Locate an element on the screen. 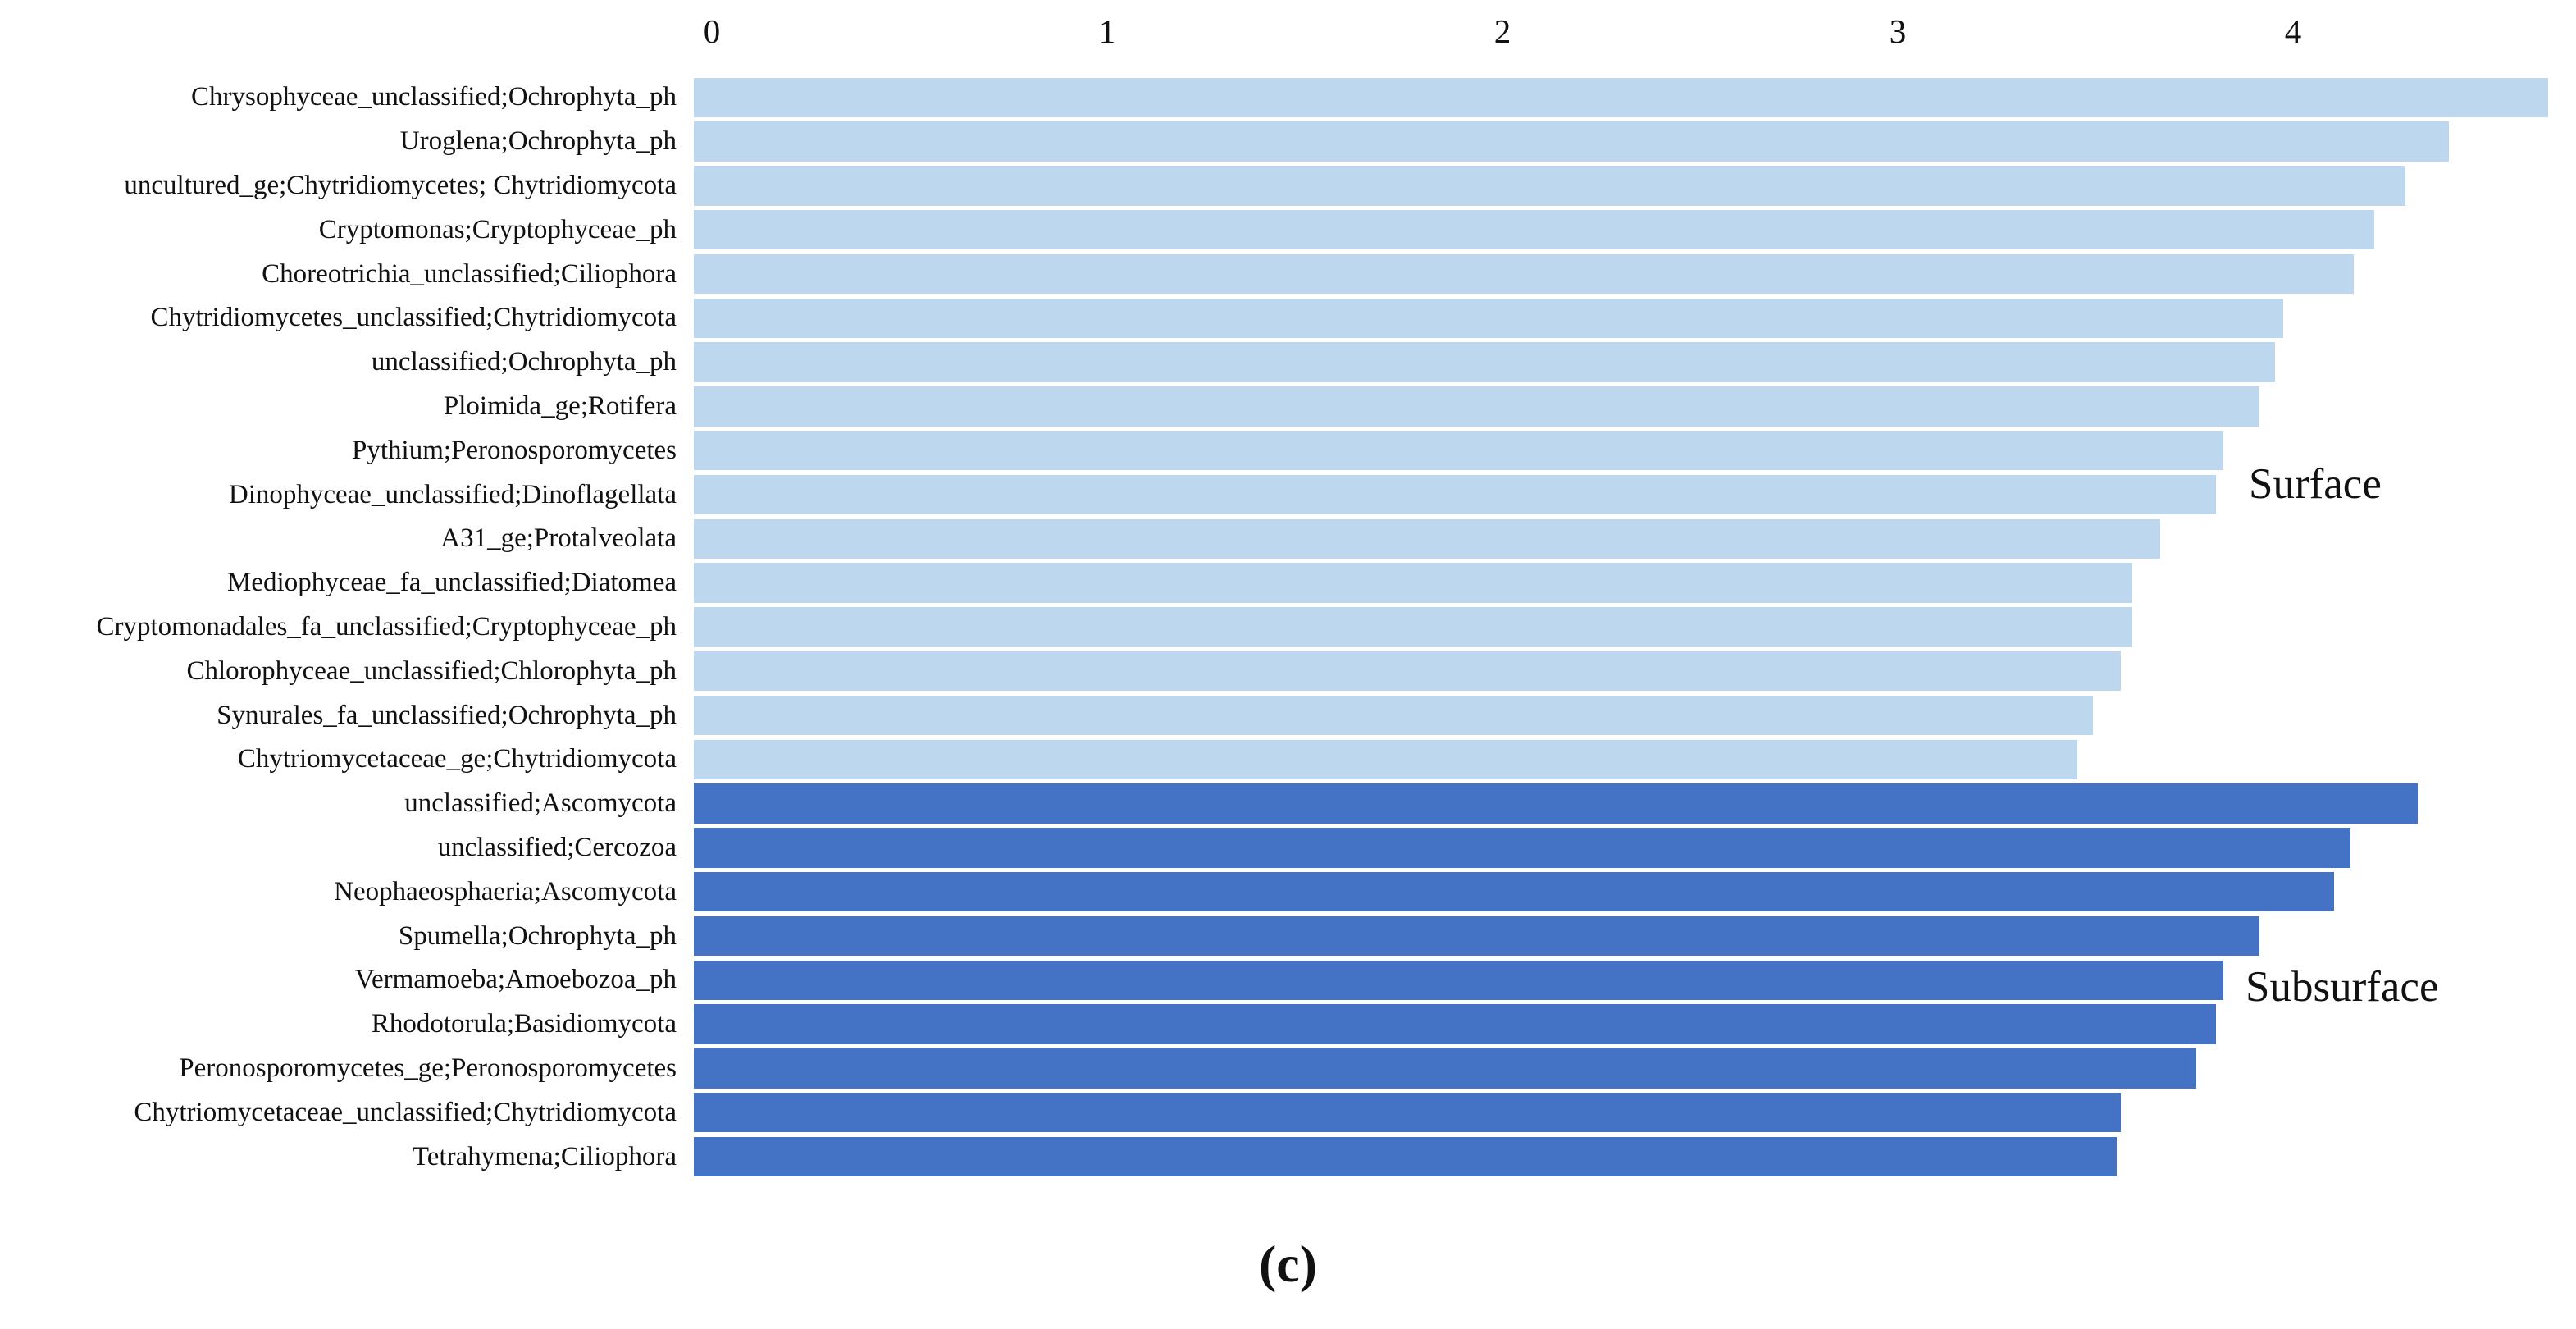  group-label-subsurface: Subsurface is located at coordinates (2342, 987).